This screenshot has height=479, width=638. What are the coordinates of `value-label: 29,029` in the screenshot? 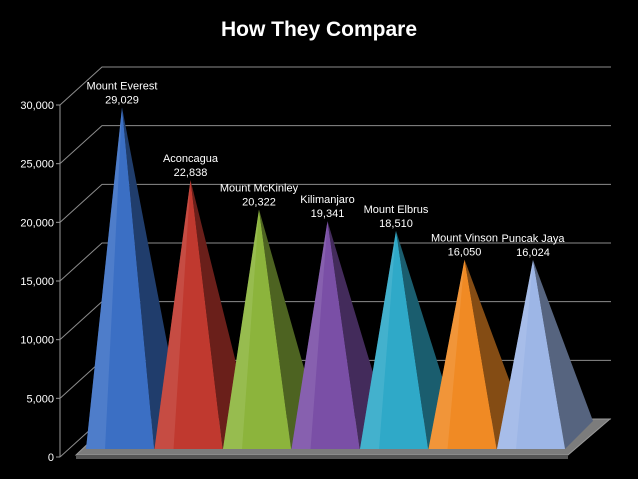 It's located at (122, 100).